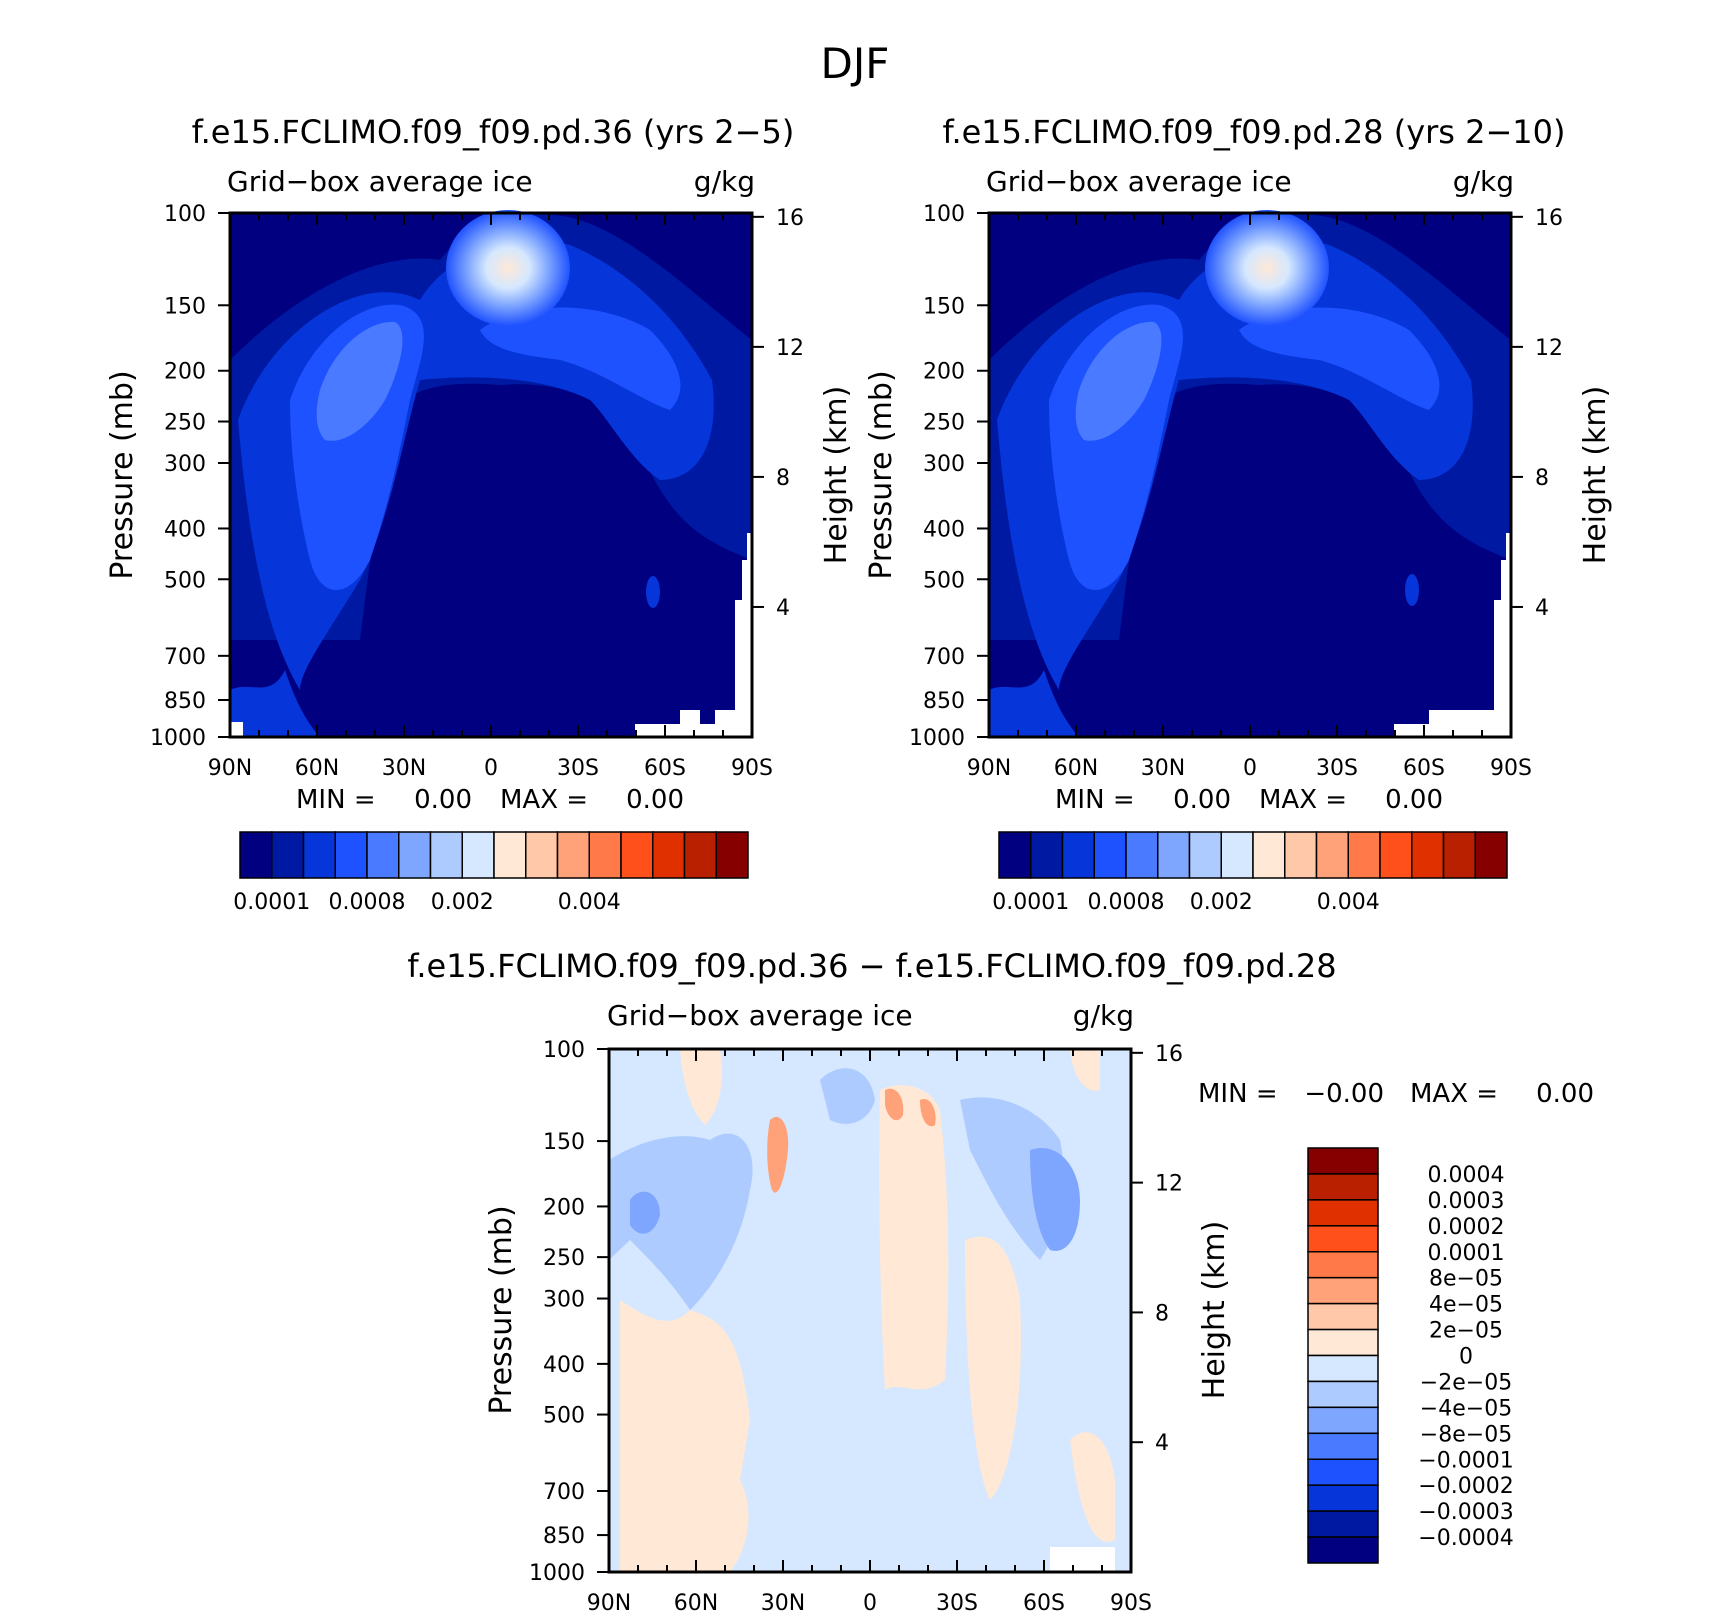 The image size is (1710, 1616). Describe the element at coordinates (1542, 478) in the screenshot. I see `height-tick-label: 8` at that location.